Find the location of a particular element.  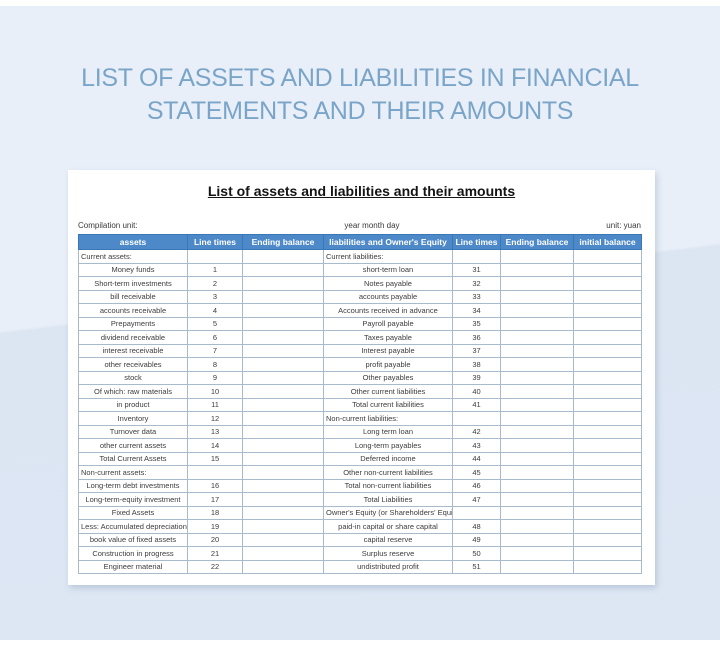

liability-name-cell: Surplus reserve is located at coordinates (388, 553).